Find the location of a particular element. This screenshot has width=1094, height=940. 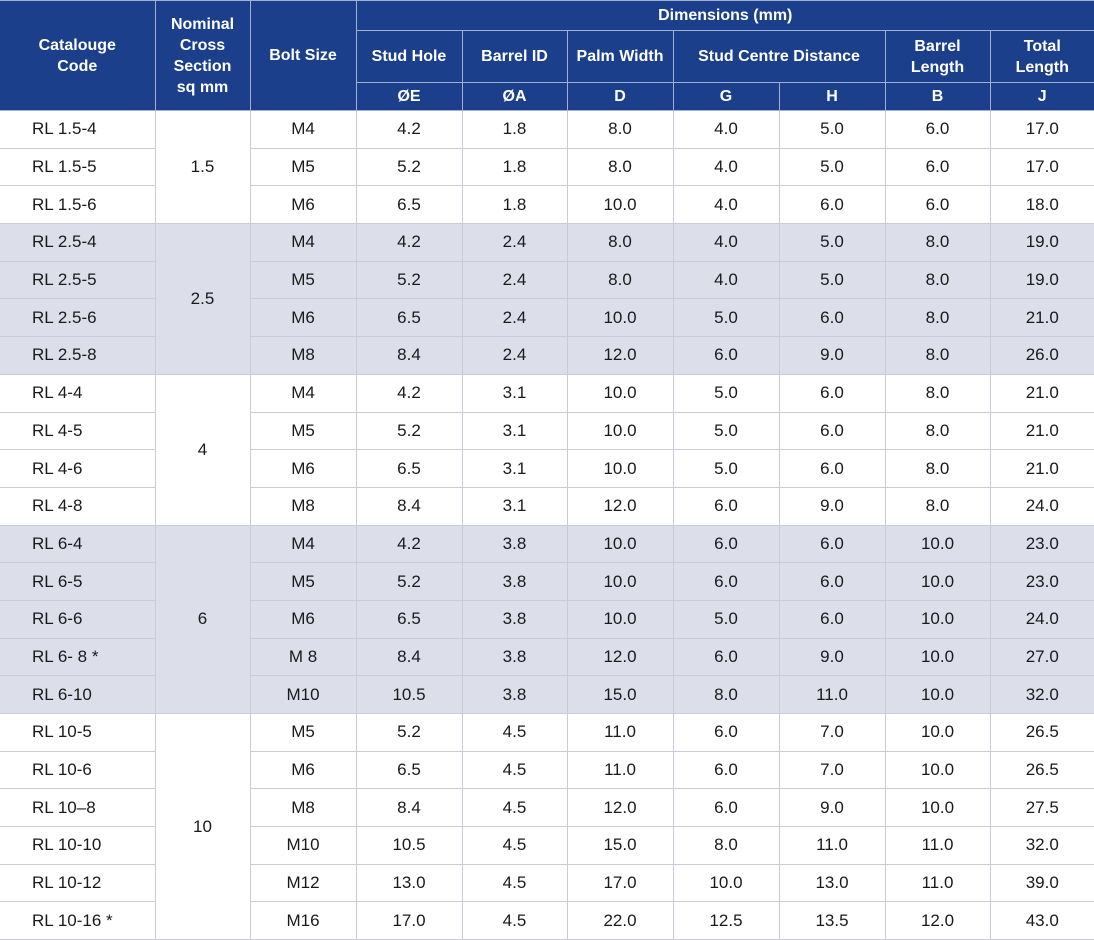

catalogue-code: RL 6-6 is located at coordinates (78, 619).